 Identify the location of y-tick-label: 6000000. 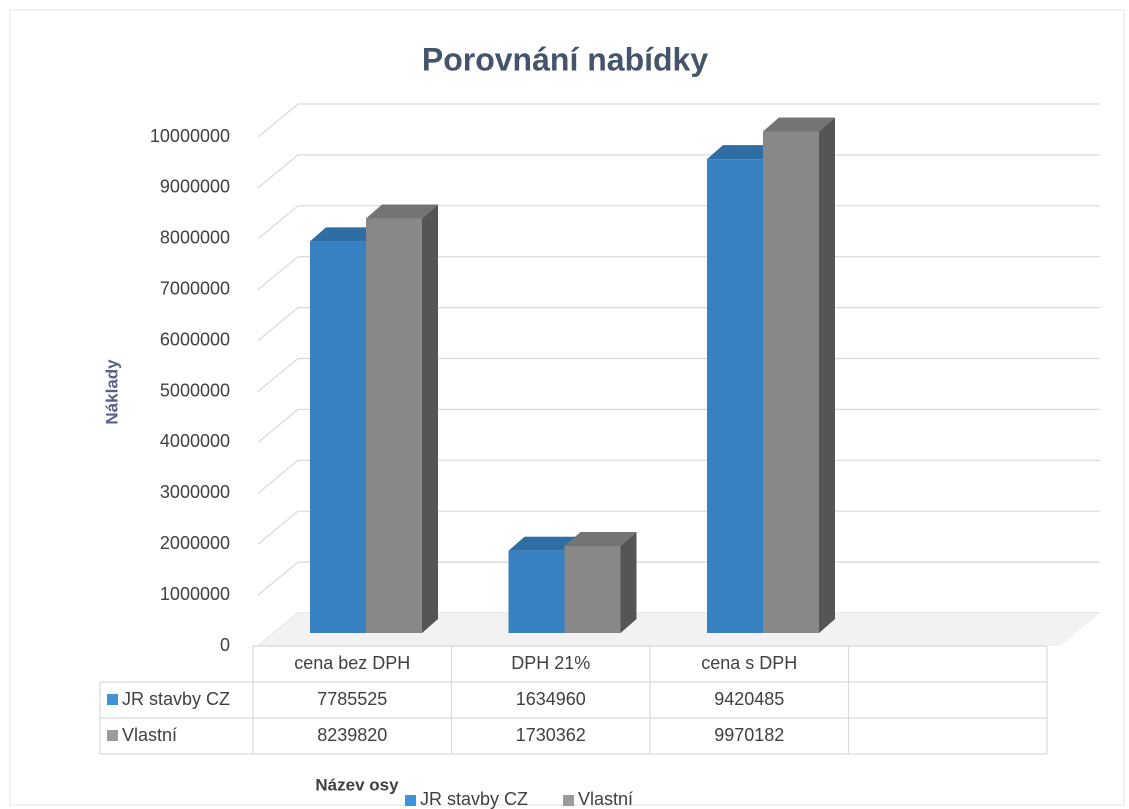
(195, 339).